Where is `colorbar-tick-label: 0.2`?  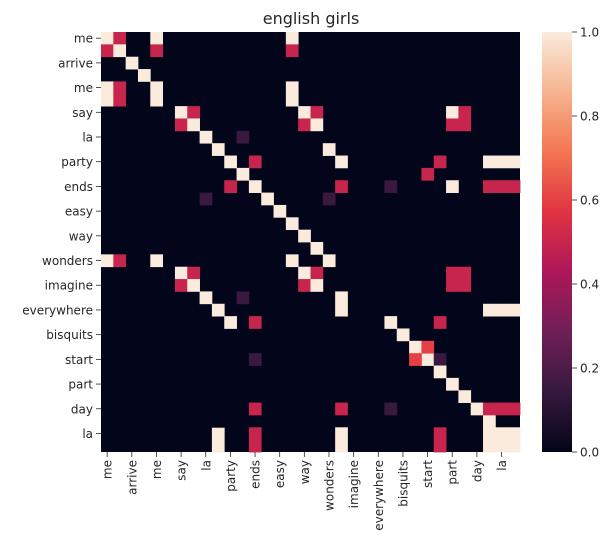 colorbar-tick-label: 0.2 is located at coordinates (589, 369).